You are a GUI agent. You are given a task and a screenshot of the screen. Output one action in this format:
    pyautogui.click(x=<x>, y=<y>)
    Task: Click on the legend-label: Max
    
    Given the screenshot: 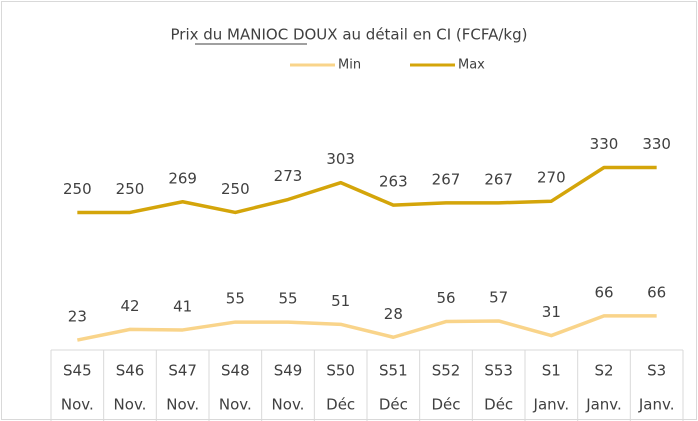 What is the action you would take?
    pyautogui.click(x=471, y=65)
    